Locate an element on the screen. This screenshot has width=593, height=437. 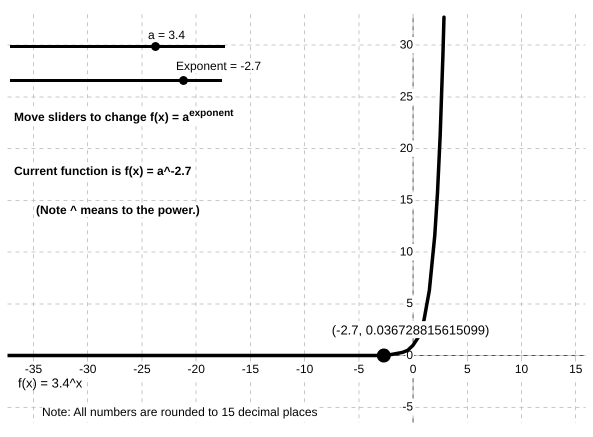
y-tick-label: -5 is located at coordinates (408, 407).